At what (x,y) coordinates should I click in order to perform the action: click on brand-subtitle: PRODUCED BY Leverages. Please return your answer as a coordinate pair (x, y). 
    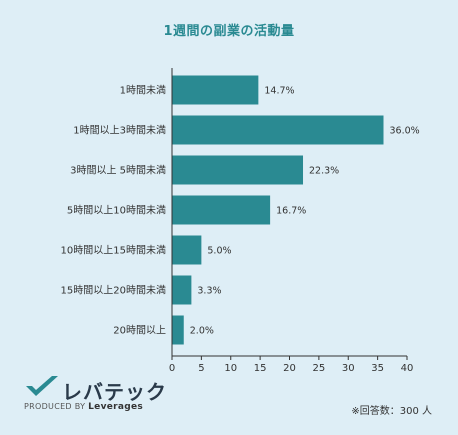
    Looking at the image, I should click on (83, 407).